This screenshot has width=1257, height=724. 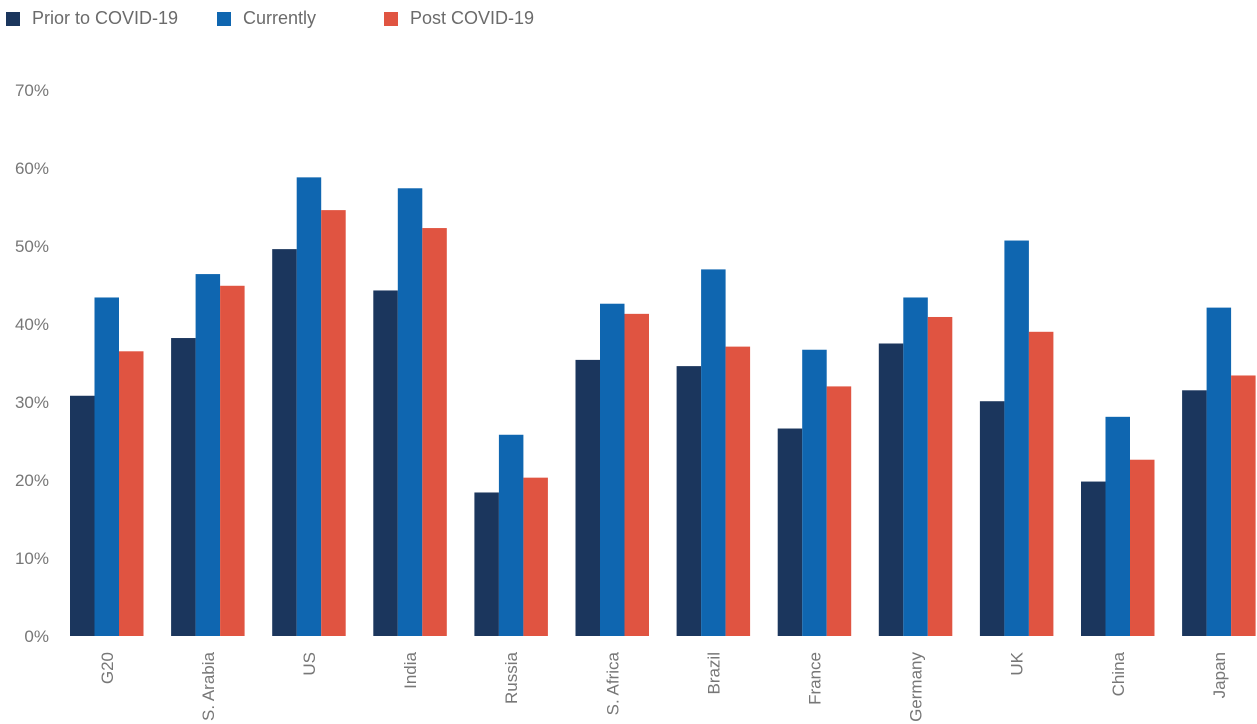 What do you see at coordinates (32, 480) in the screenshot?
I see `y-tick-label: 20%` at bounding box center [32, 480].